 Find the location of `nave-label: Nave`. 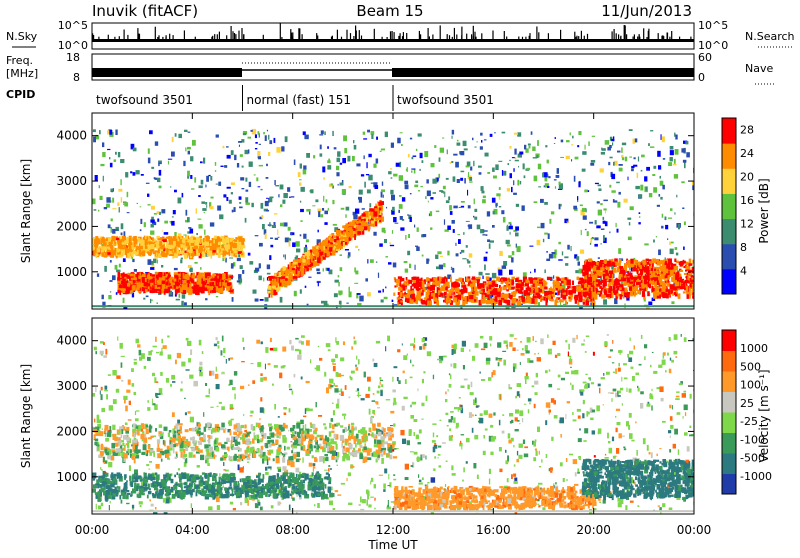

nave-label: Nave is located at coordinates (759, 68).